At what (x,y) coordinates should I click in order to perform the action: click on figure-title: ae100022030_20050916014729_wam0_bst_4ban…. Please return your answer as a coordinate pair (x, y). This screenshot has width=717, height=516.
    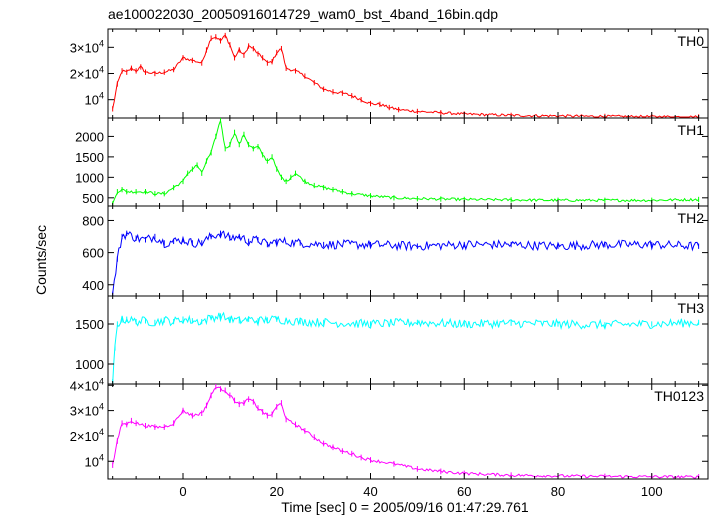
    Looking at the image, I should click on (303, 14).